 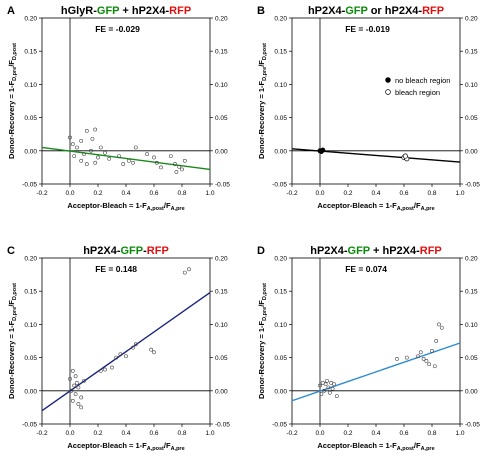 I want to click on plot-frame, so click(x=126, y=341).